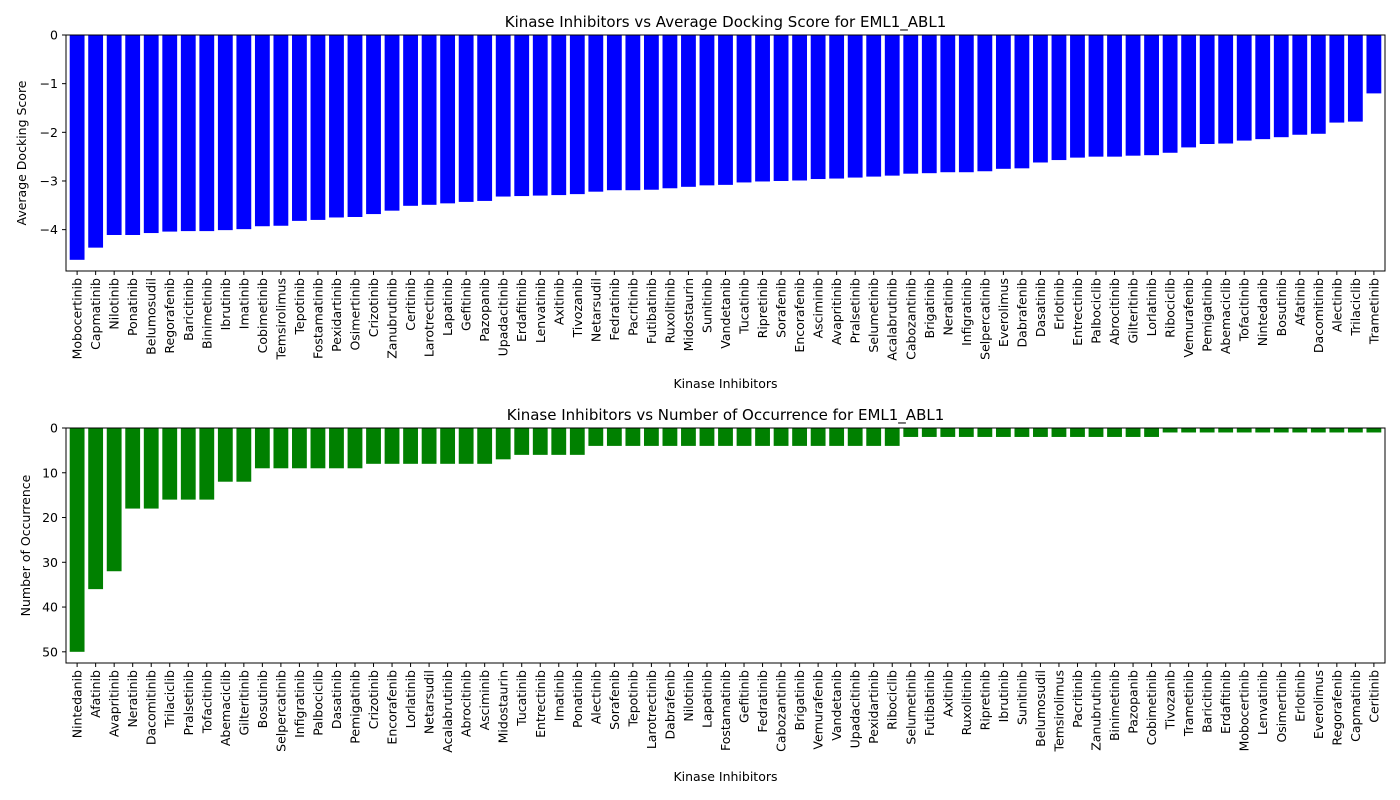 This screenshot has height=800, width=1400. What do you see at coordinates (781, 437) in the screenshot?
I see `bar-cabozantinib` at bounding box center [781, 437].